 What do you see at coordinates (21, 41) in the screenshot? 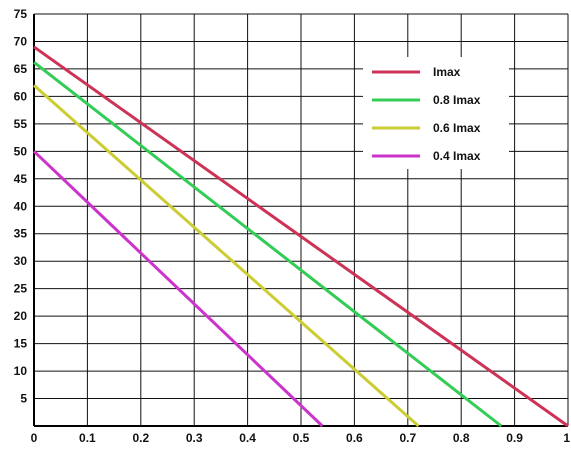
I see `y-tick-label-13: 70` at bounding box center [21, 41].